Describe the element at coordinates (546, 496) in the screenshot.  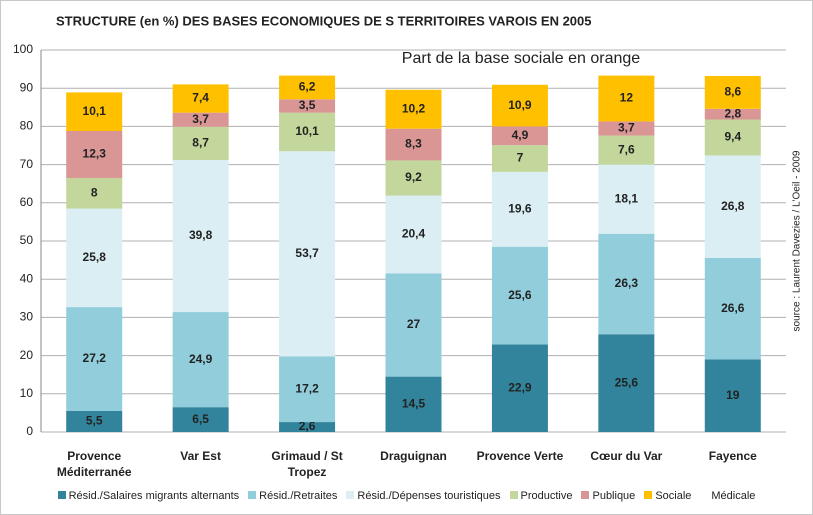
I see `legend-label: Productive` at that location.